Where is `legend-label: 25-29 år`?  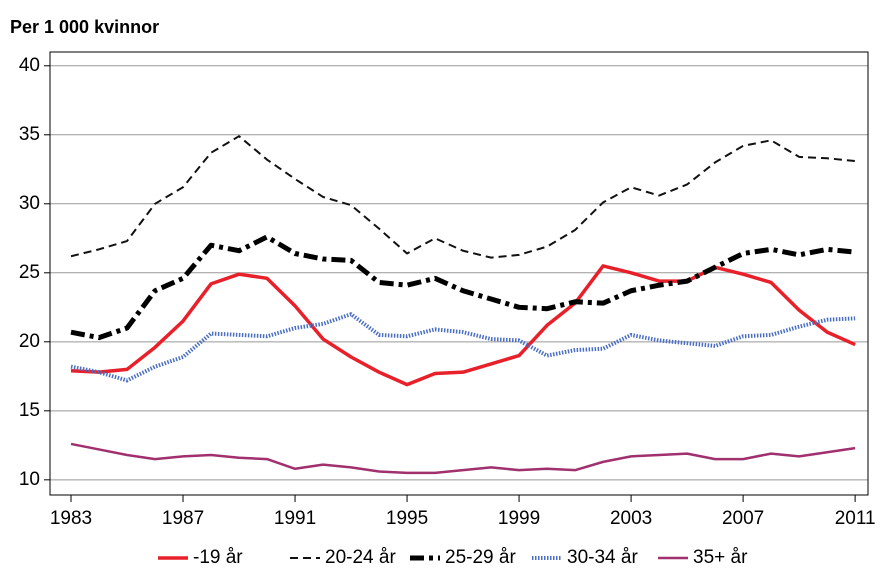 legend-label: 25-29 år is located at coordinates (480, 557).